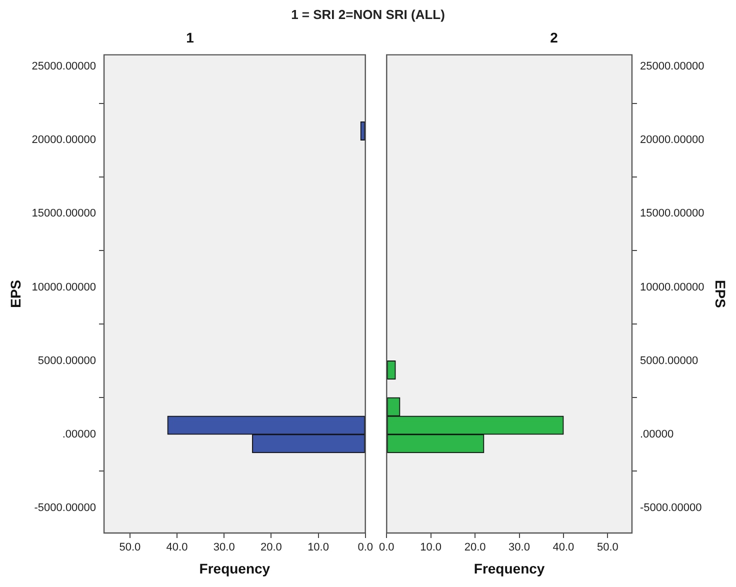  I want to click on chart-title: 1 = SRI 2=NON SRI (ALL), so click(368, 15).